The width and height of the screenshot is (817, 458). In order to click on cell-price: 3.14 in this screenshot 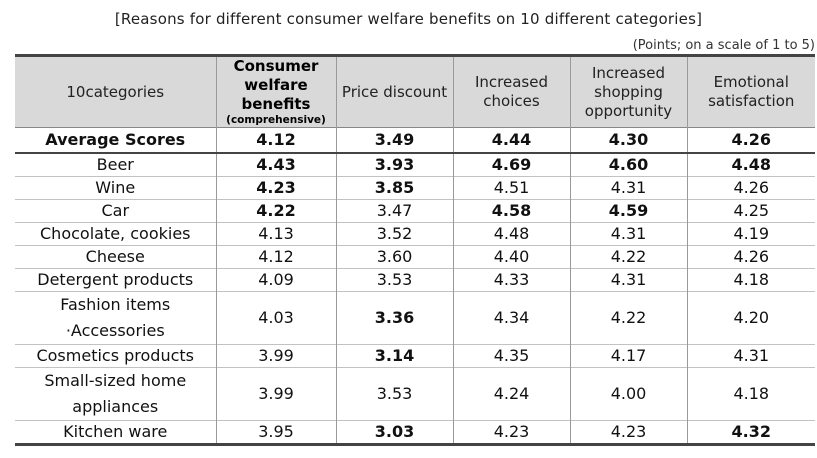, I will do `click(394, 356)`.